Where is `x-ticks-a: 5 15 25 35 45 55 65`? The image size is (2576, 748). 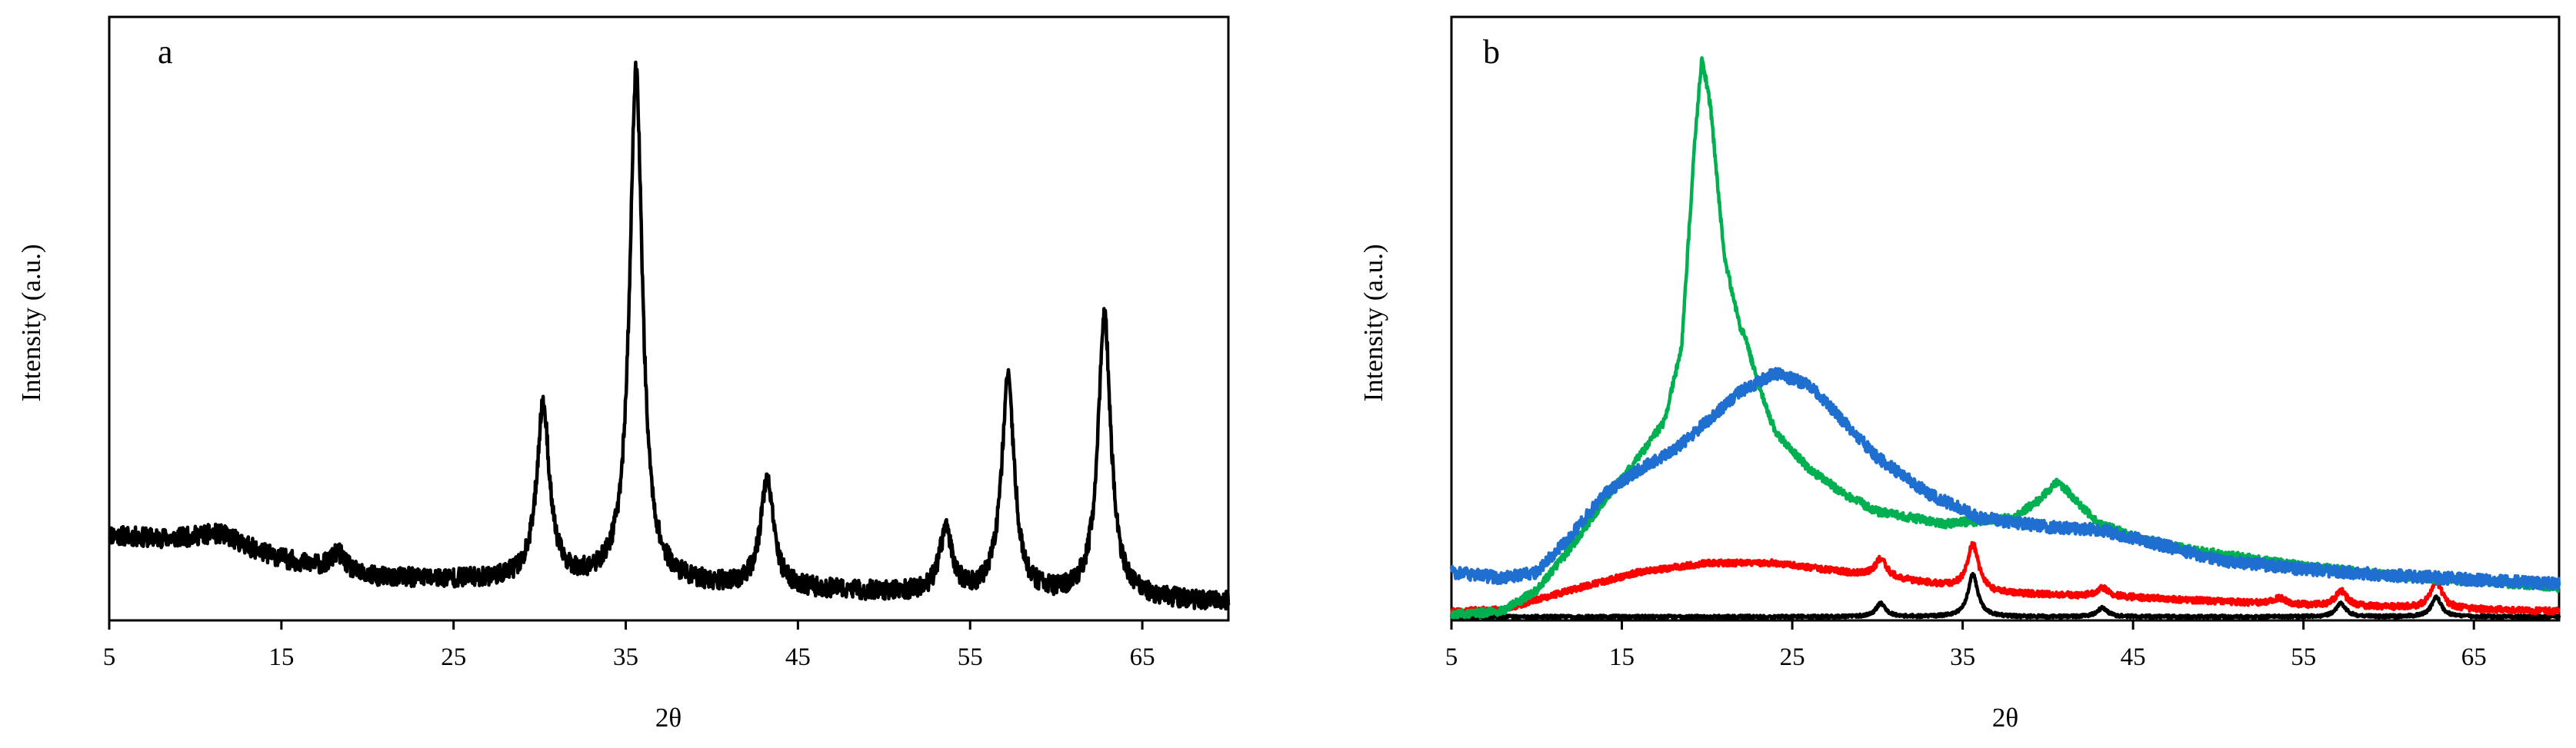 x-ticks-a: 5 15 25 35 45 55 65 is located at coordinates (629, 645).